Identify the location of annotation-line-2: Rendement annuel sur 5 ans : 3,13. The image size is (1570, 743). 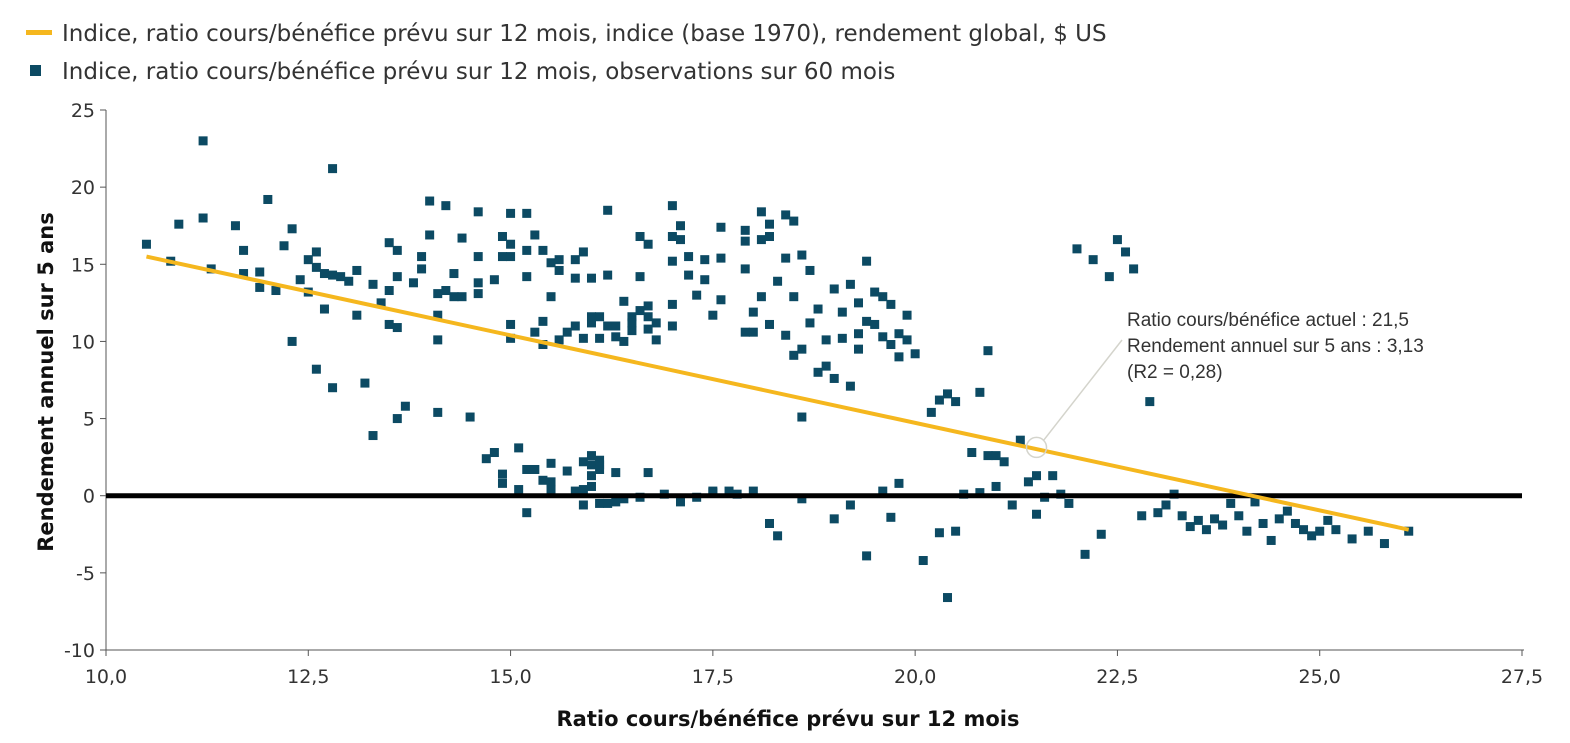
(1275, 346).